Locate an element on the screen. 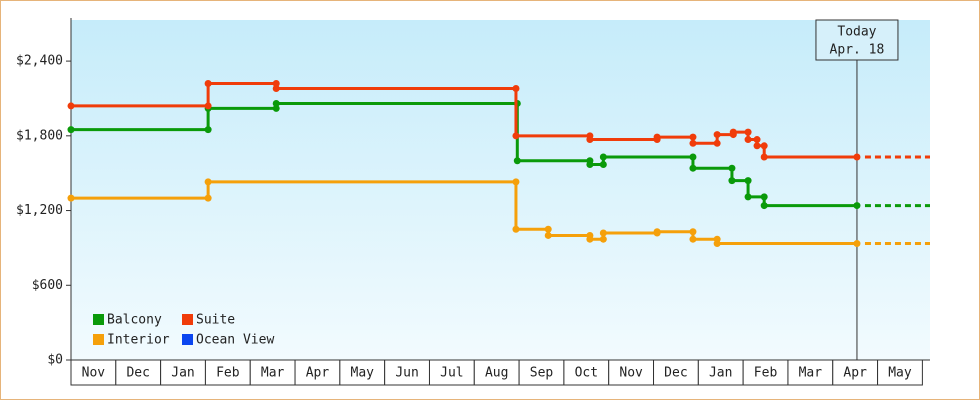 The image size is (980, 400). y-tick-label: $2,400 is located at coordinates (39, 61).